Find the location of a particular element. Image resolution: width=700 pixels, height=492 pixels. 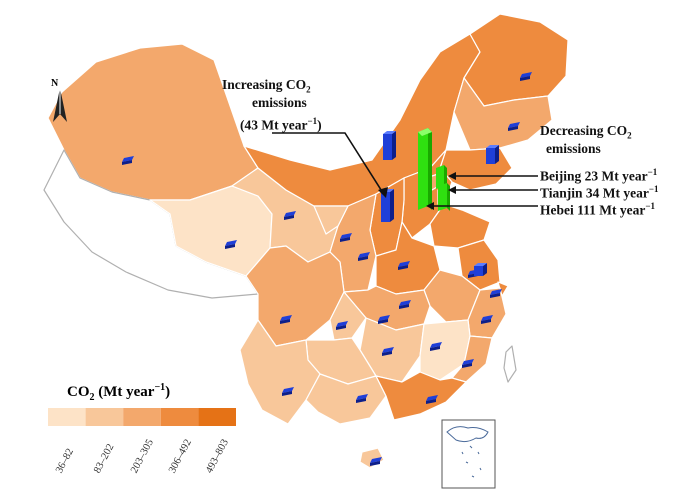

increase-value-close: ) is located at coordinates (319, 125).